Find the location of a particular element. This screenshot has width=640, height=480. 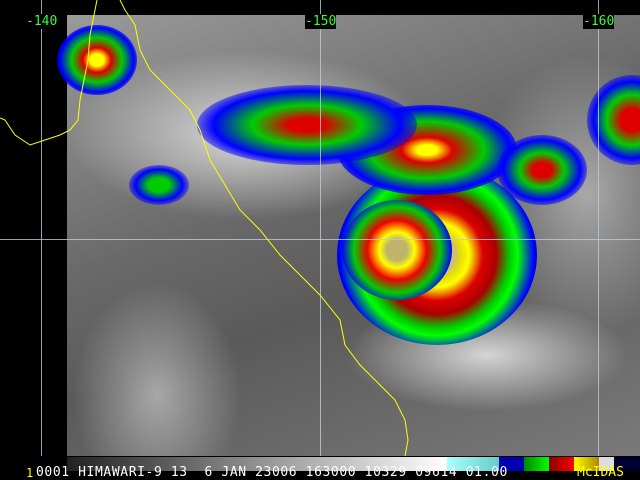

longitude-label: -140 is located at coordinates (42, 21).